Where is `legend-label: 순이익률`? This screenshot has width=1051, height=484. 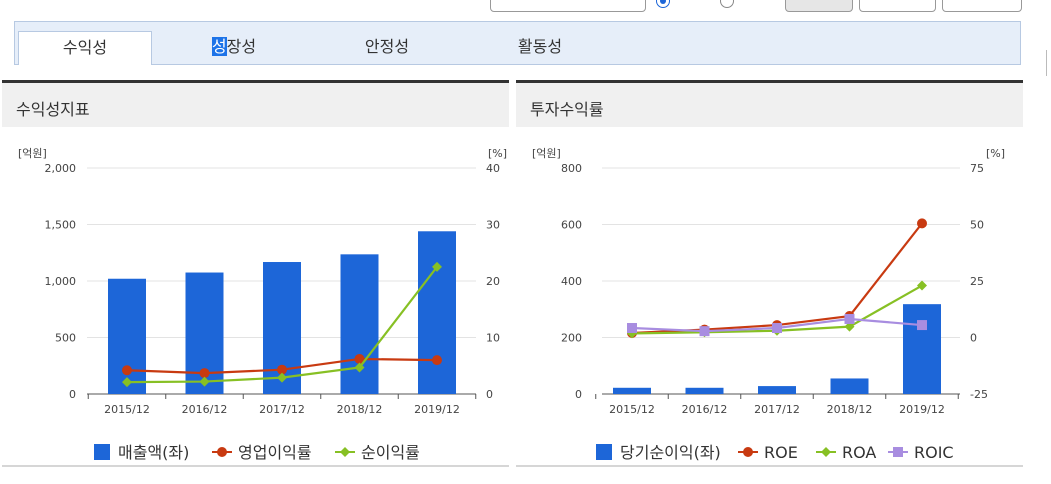 legend-label: 순이익률 is located at coordinates (390, 452).